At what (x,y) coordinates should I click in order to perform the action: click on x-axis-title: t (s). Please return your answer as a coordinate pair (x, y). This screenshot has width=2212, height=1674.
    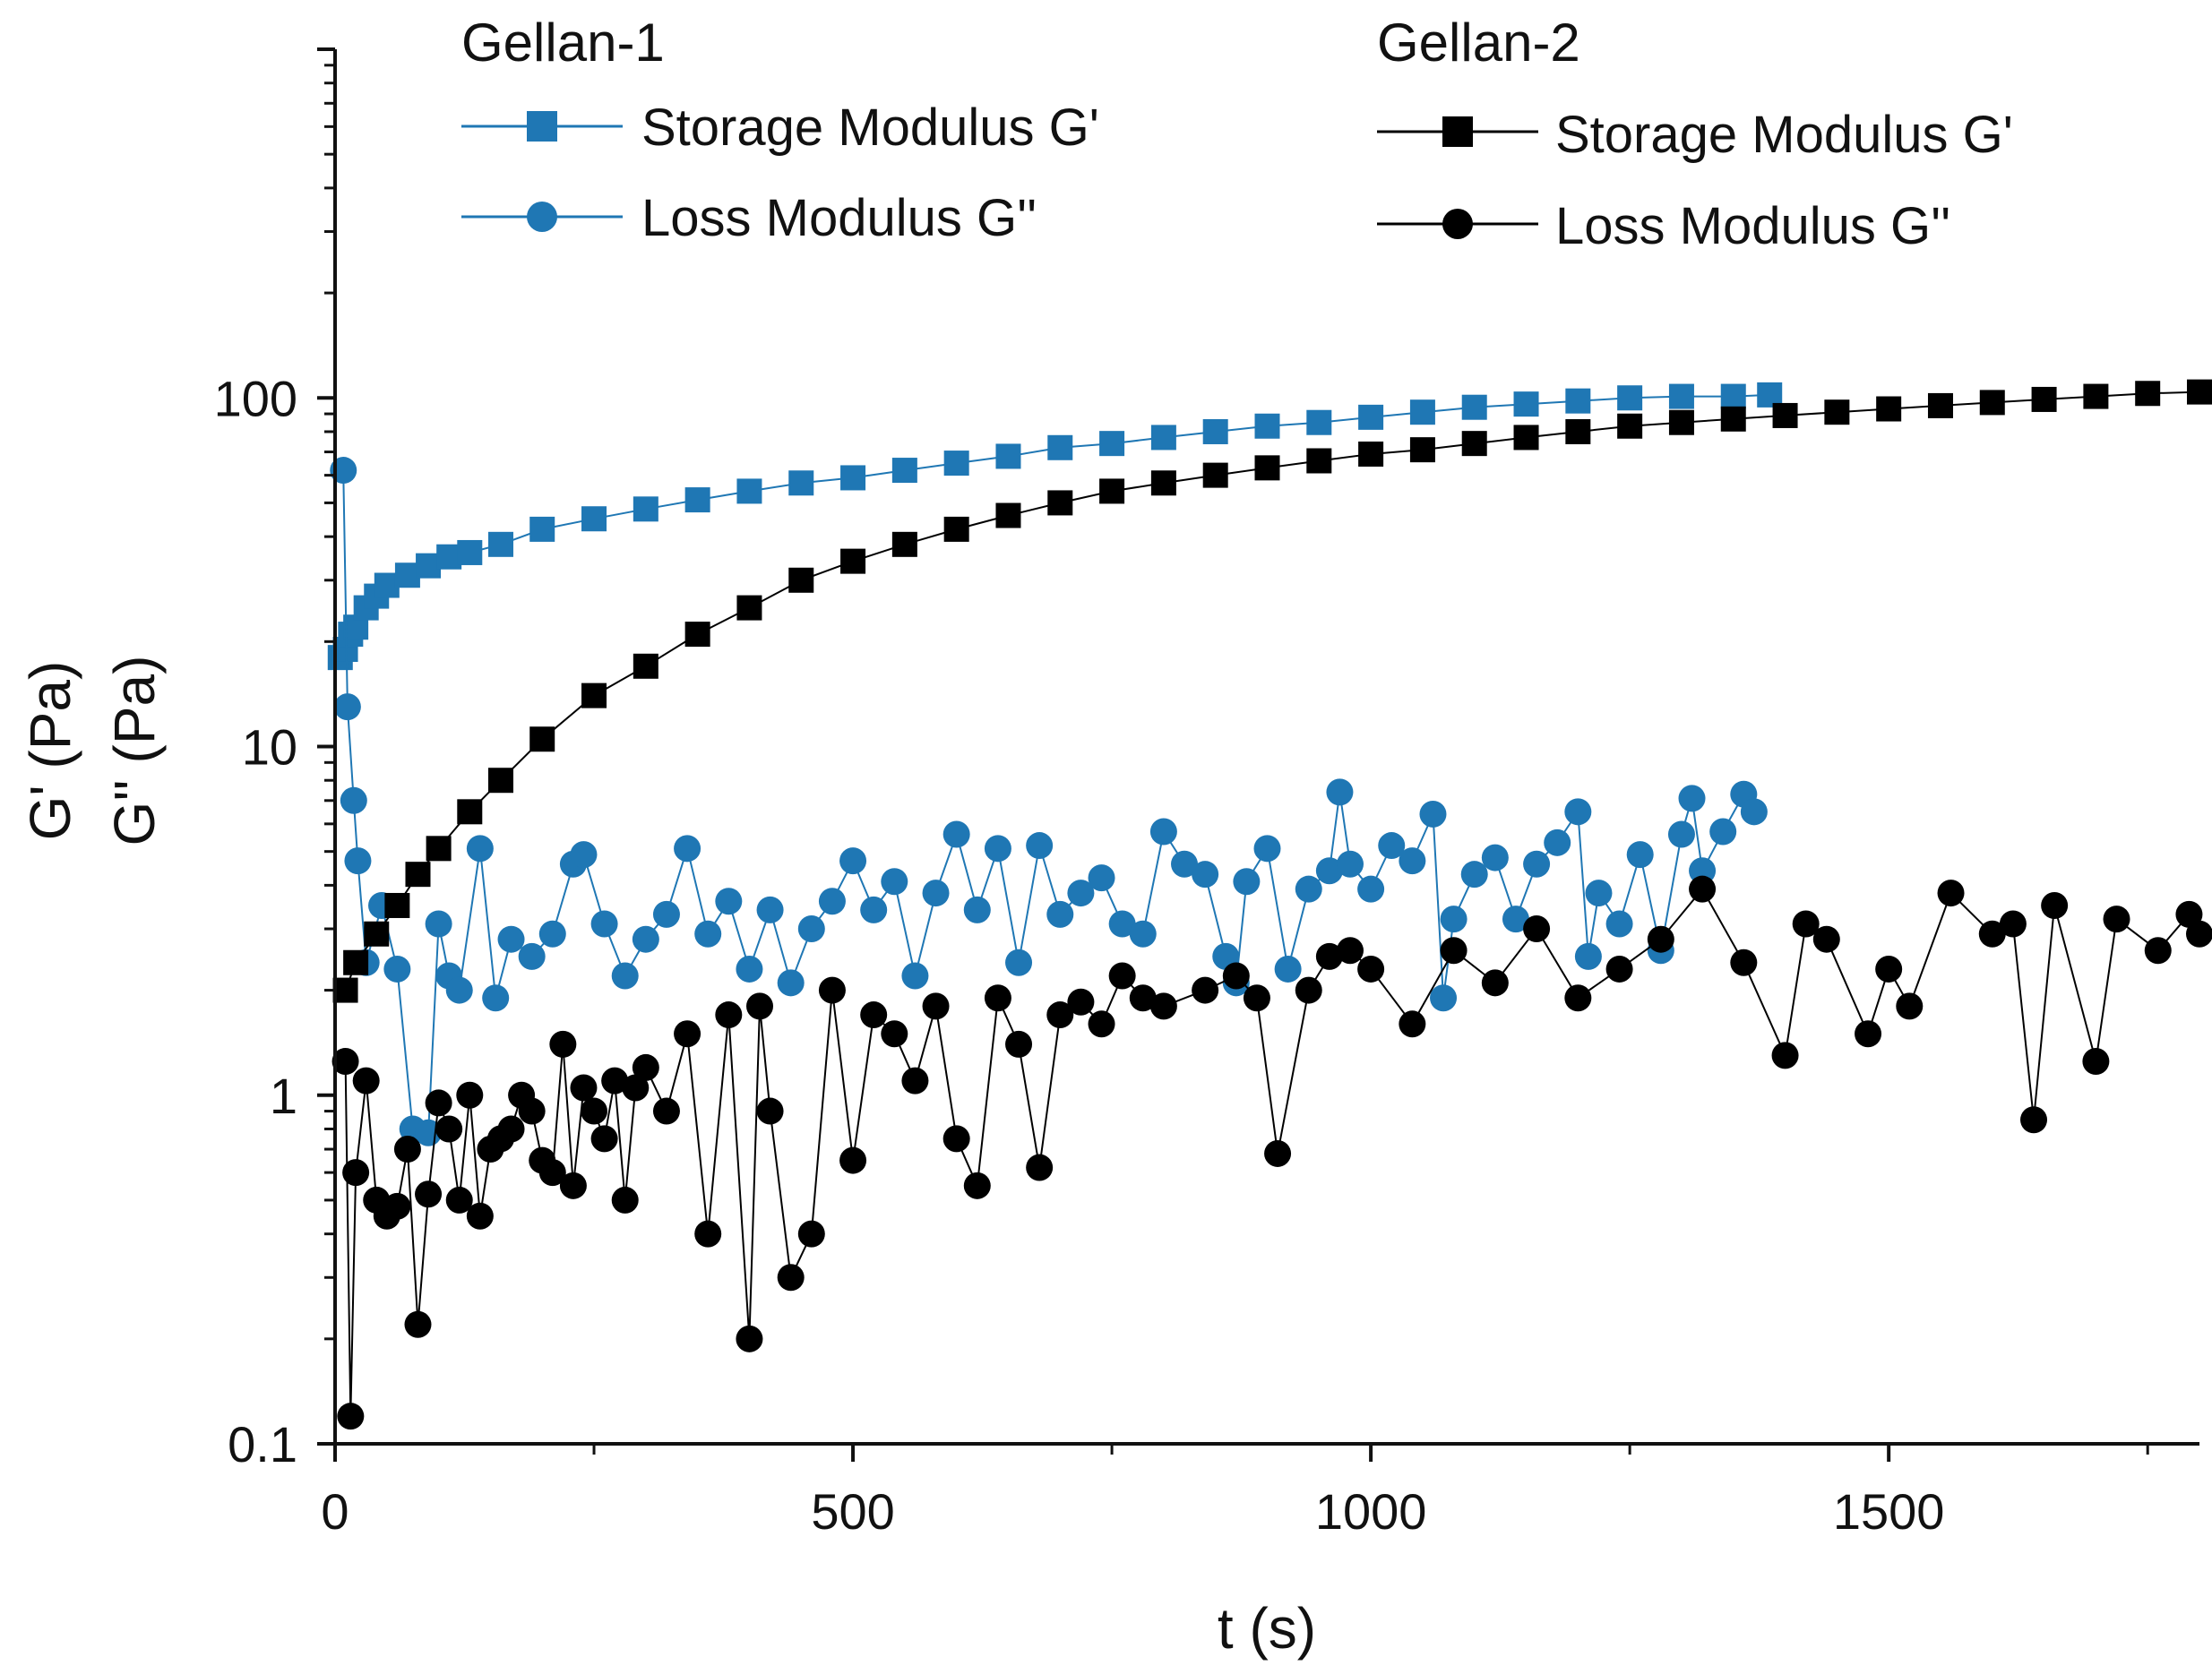
    Looking at the image, I should click on (1267, 1628).